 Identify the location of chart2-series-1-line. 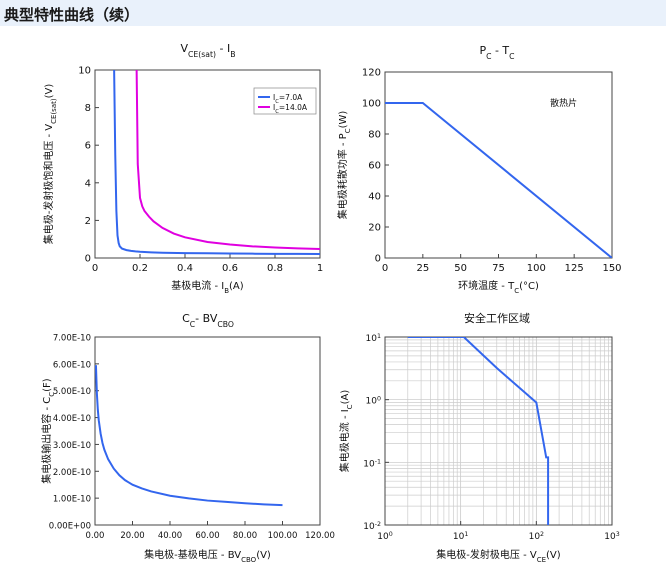
(498, 180).